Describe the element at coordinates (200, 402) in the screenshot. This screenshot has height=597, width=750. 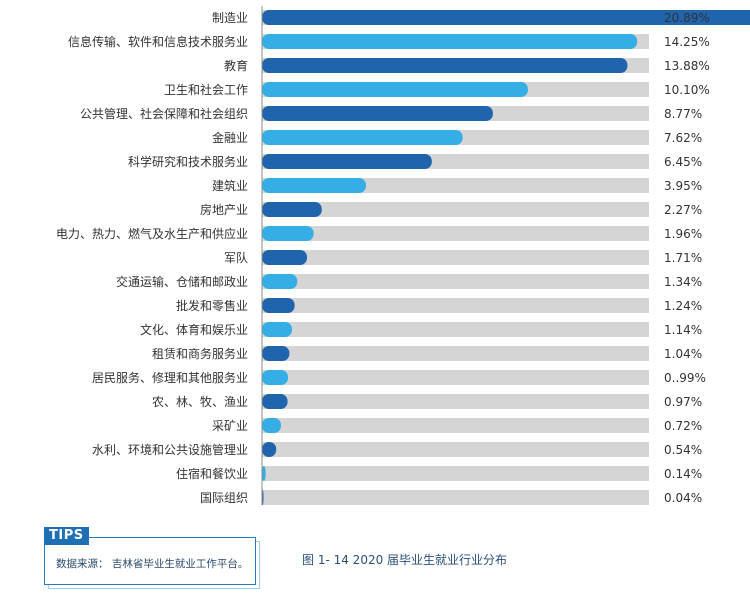
I see `category-label: 农、林、牧、渔业` at that location.